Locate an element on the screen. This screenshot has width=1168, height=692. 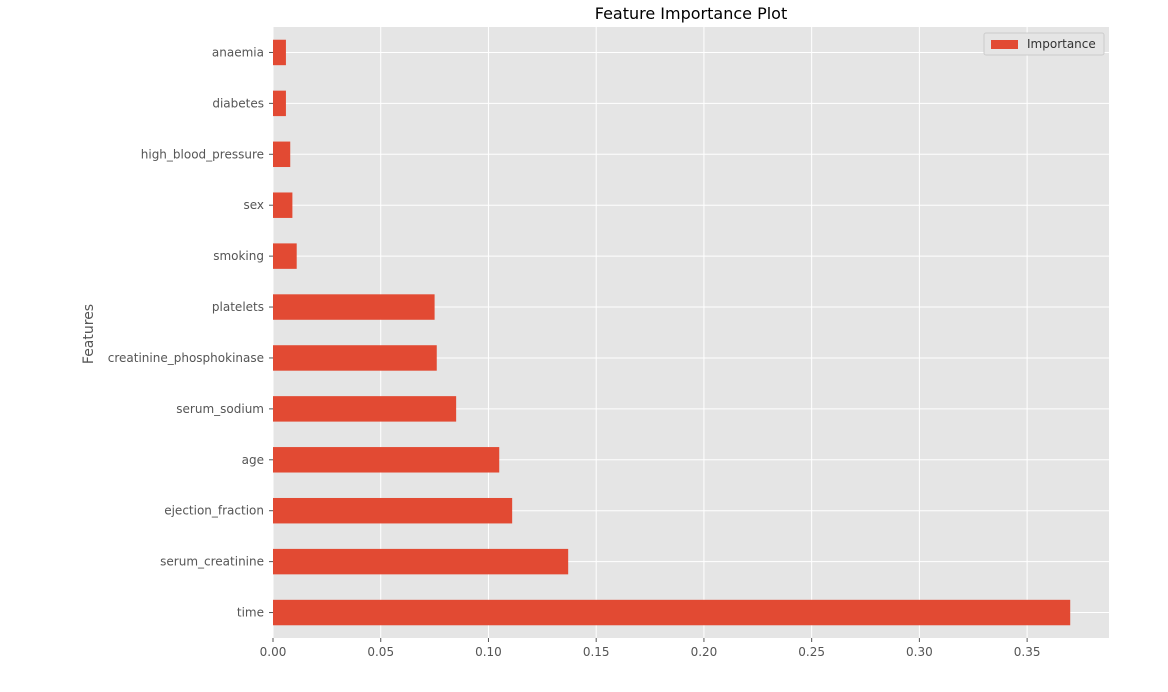
legend-box is located at coordinates (1044, 44).